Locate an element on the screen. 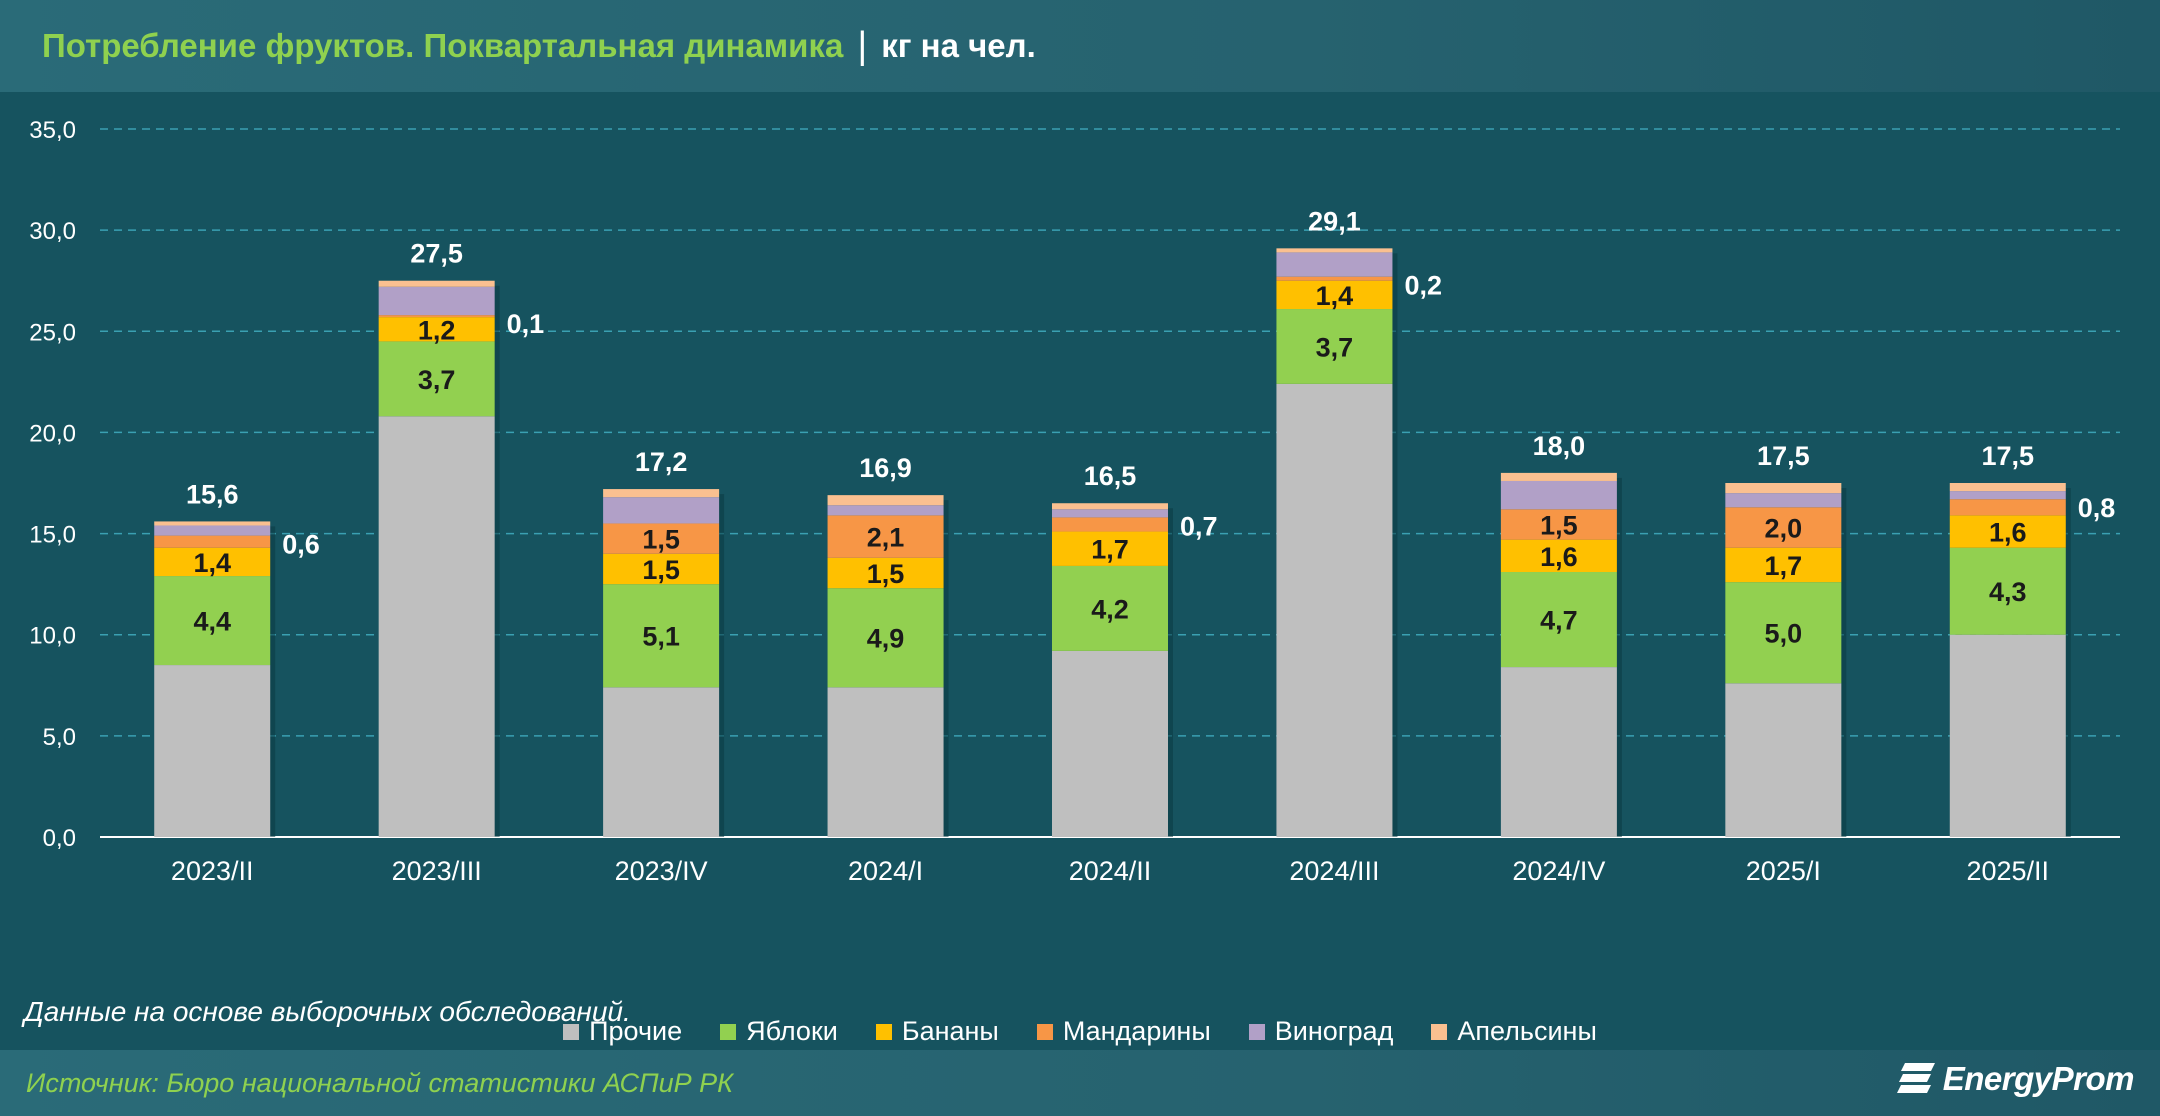 The width and height of the screenshot is (2160, 1116). y-tick-label: 20,0 is located at coordinates (52, 433).